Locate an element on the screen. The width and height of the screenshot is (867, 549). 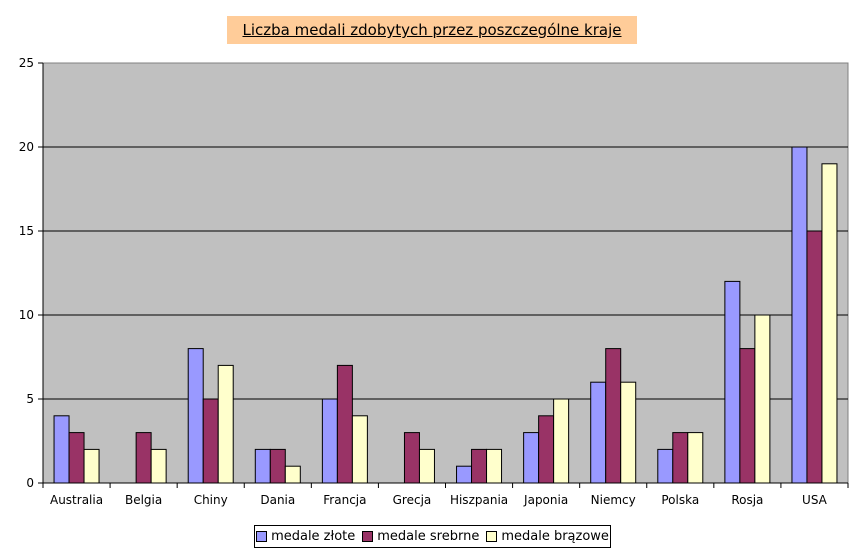
x-tick-label: Chiny is located at coordinates (211, 500).